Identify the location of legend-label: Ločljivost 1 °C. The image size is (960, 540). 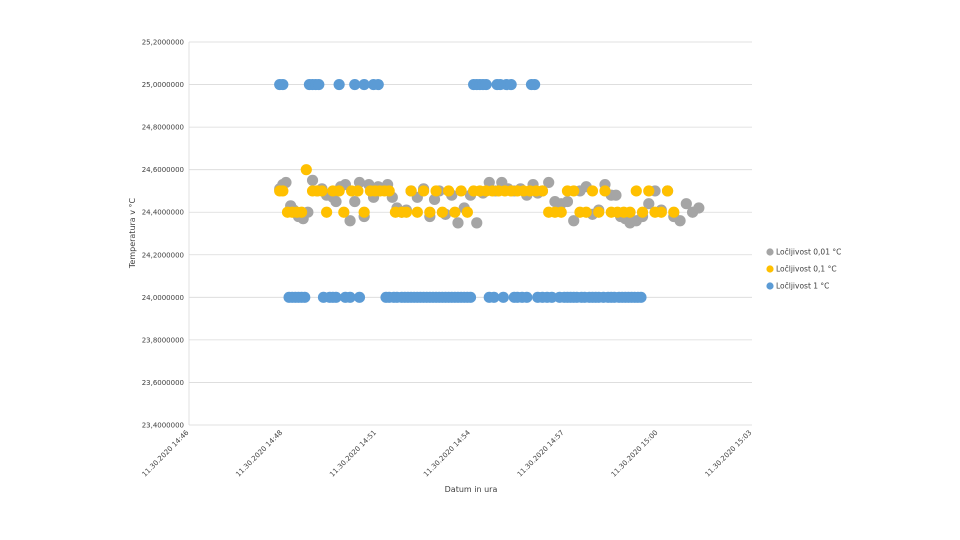
(802, 286).